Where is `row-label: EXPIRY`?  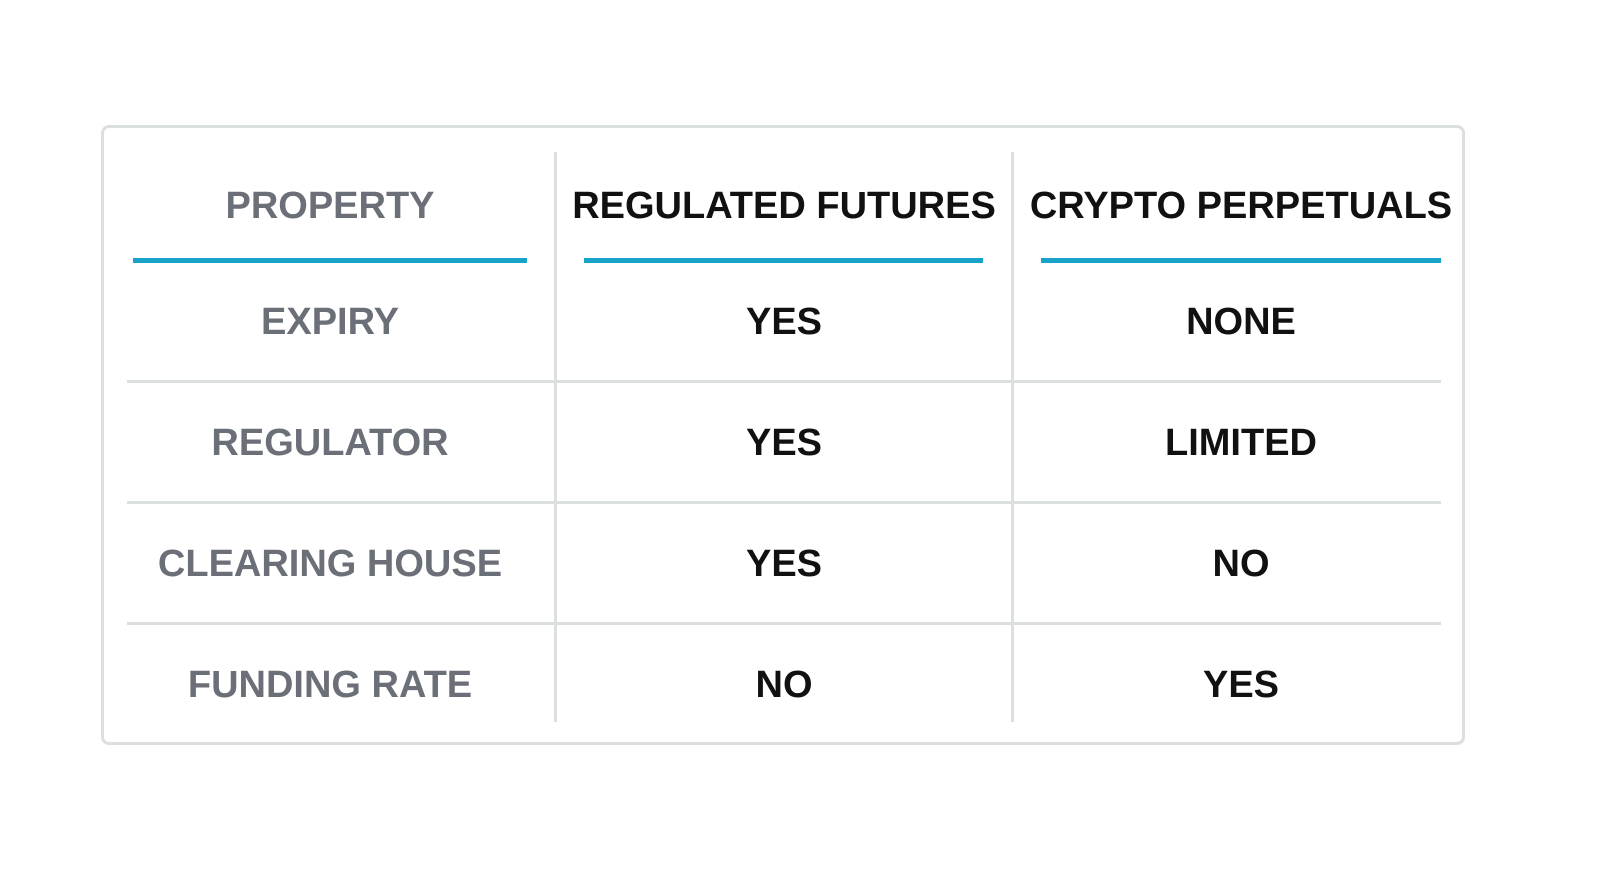 row-label: EXPIRY is located at coordinates (330, 322).